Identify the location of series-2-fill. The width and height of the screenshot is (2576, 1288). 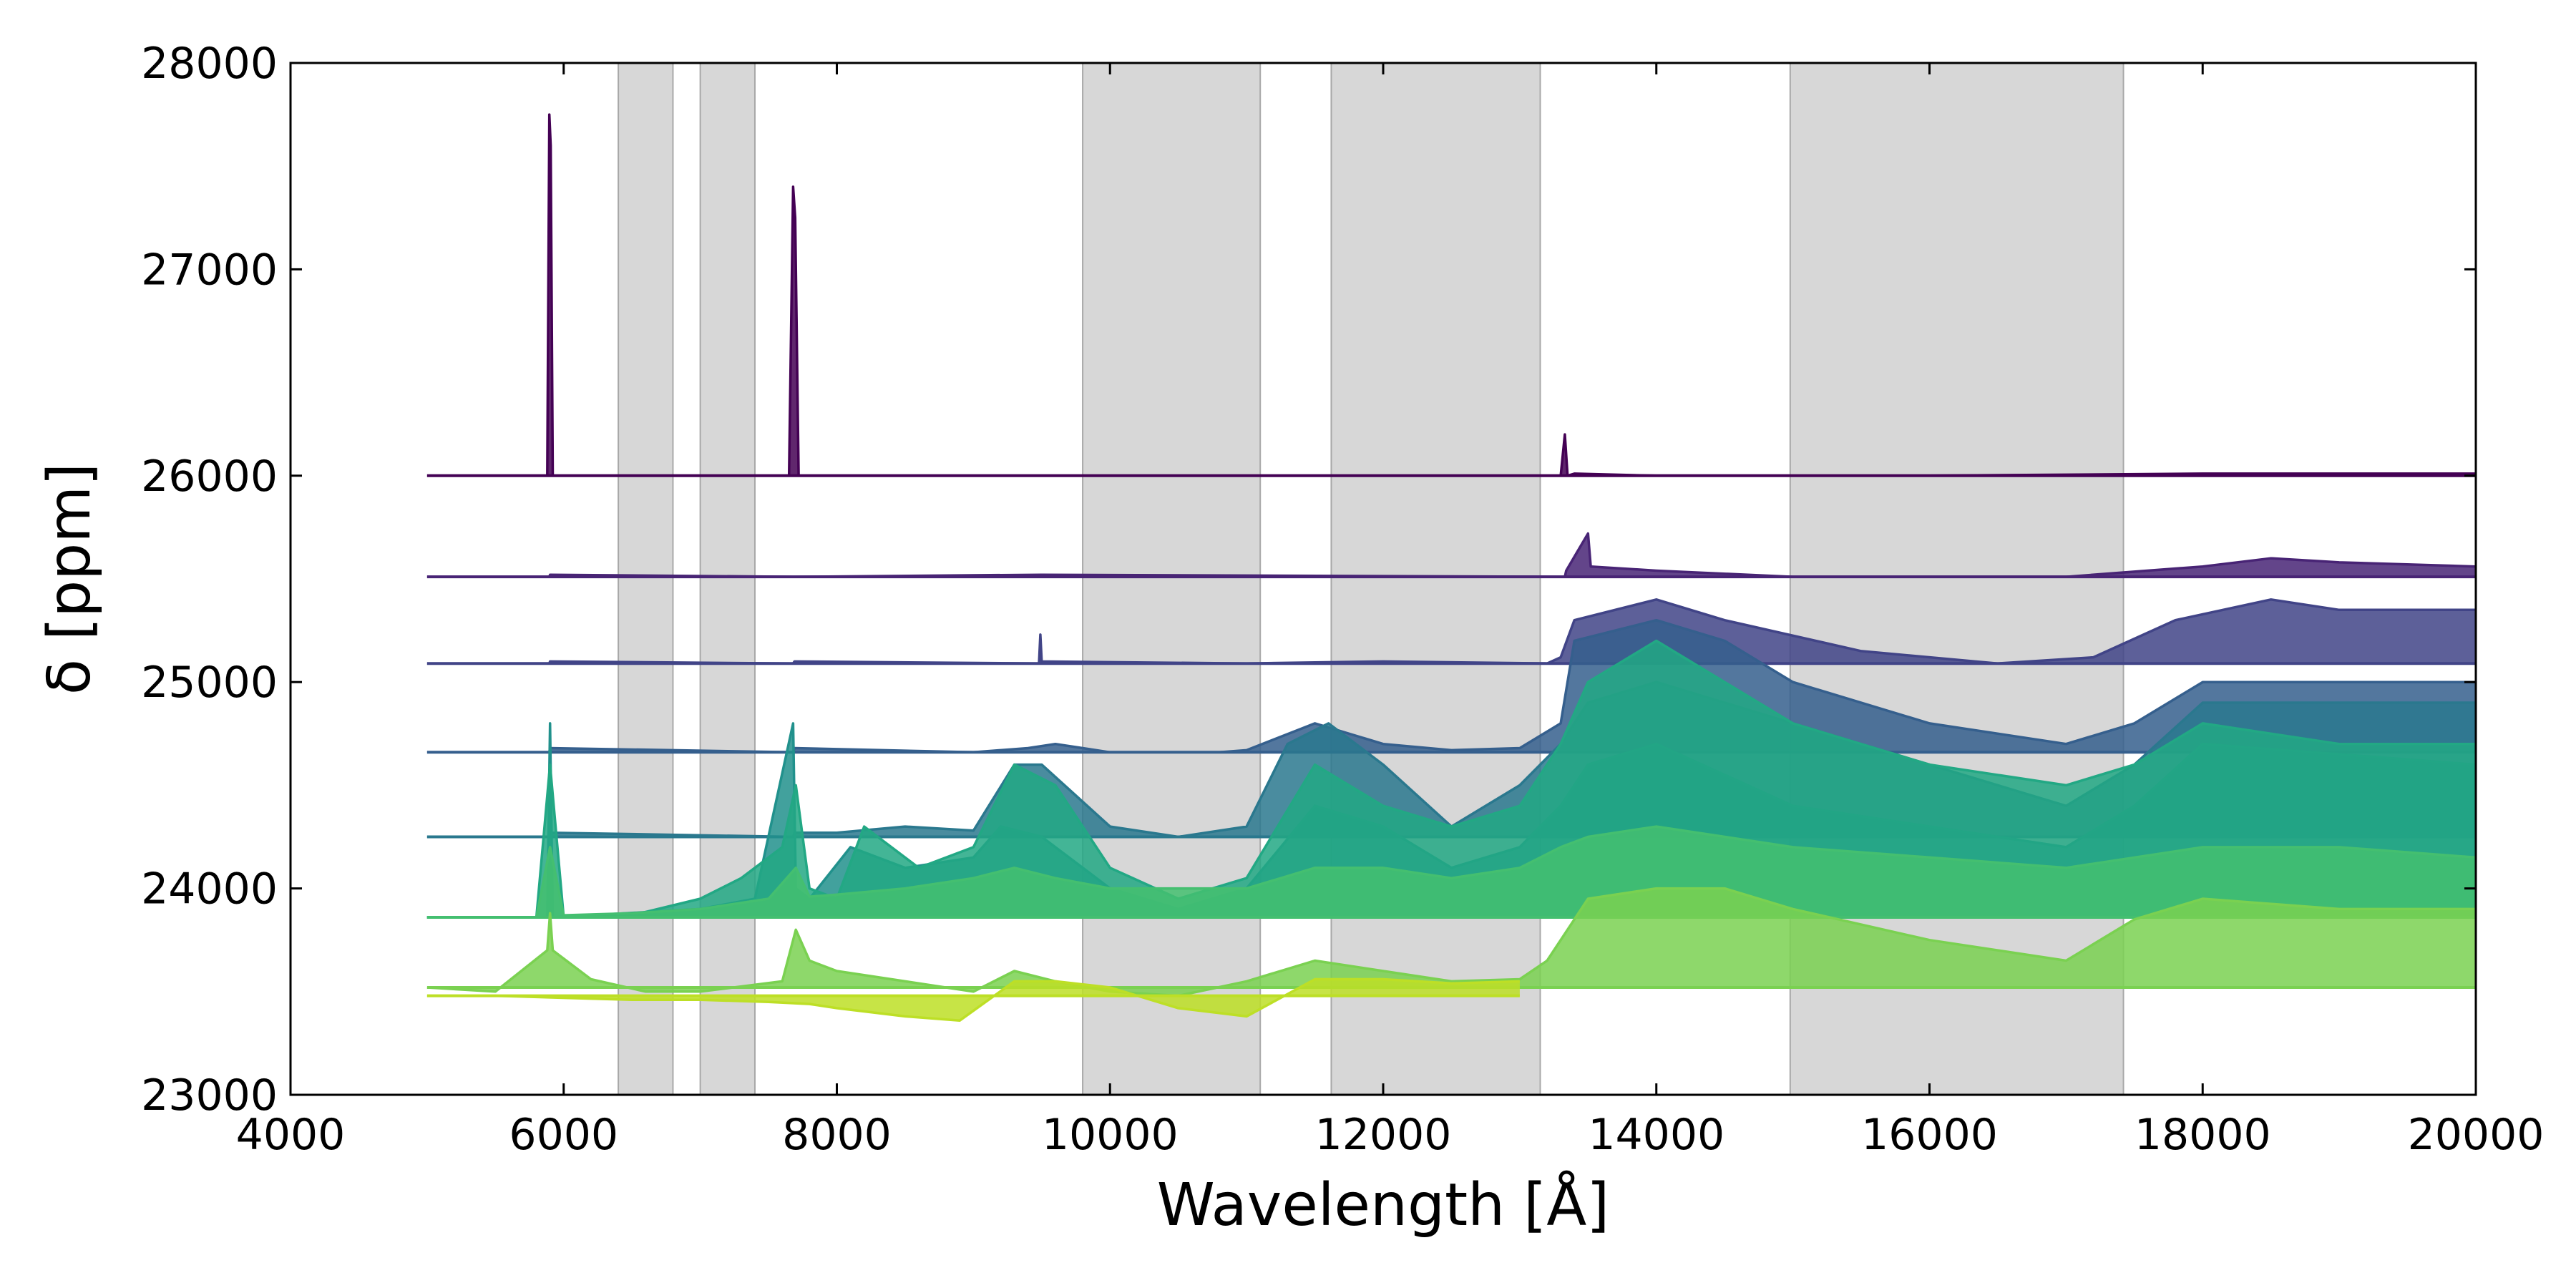
(1451, 631).